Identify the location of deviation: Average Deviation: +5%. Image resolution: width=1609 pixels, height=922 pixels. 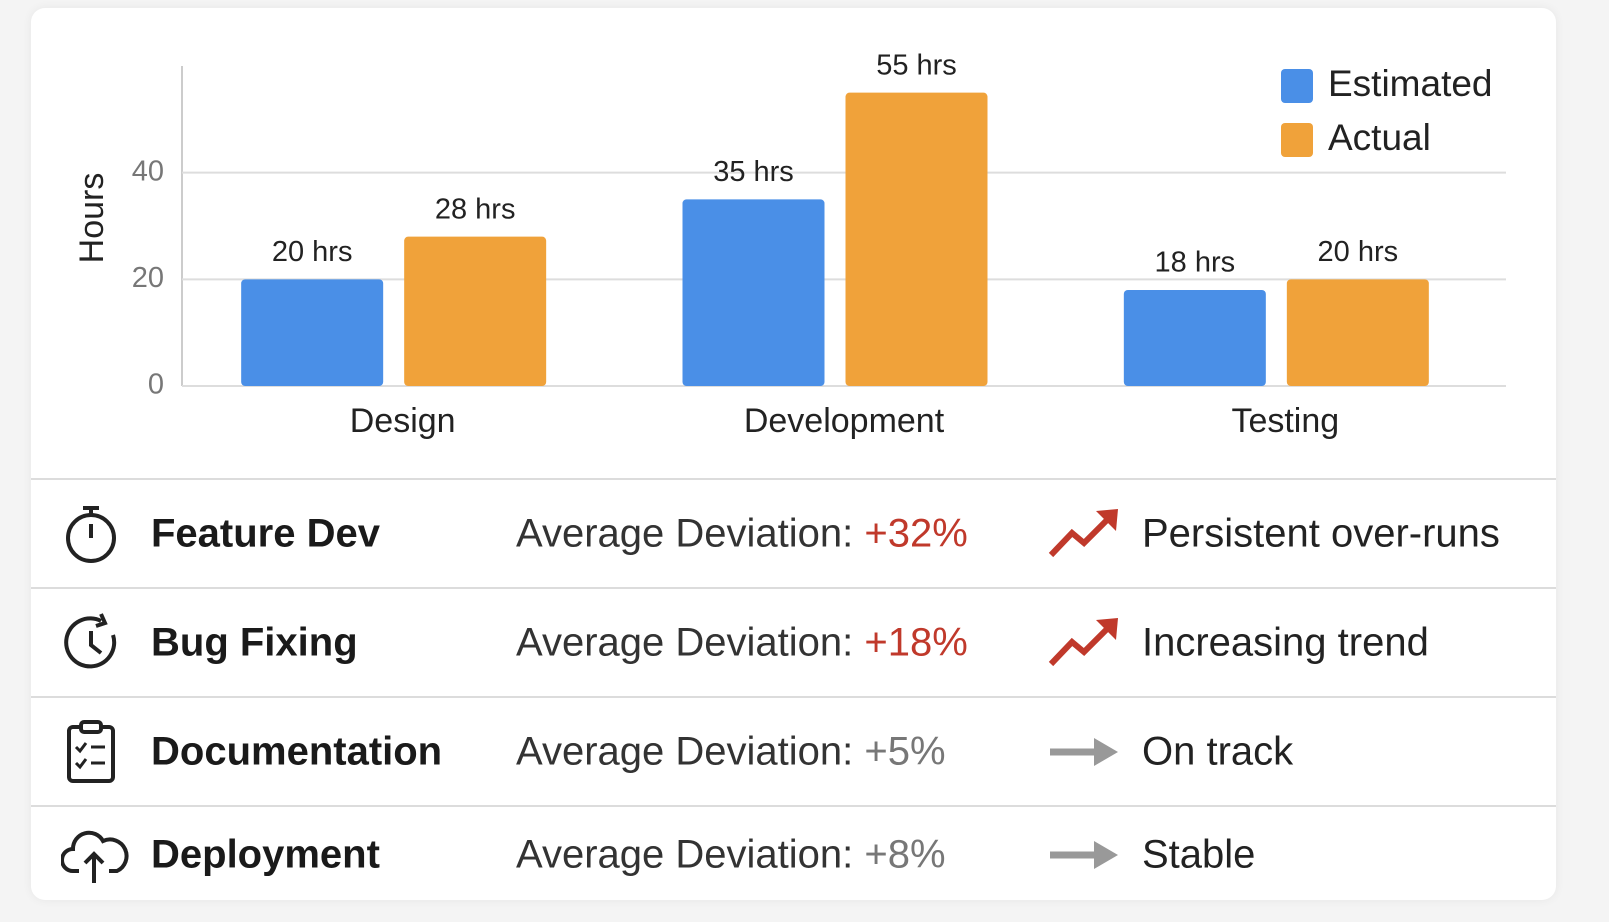
(731, 752).